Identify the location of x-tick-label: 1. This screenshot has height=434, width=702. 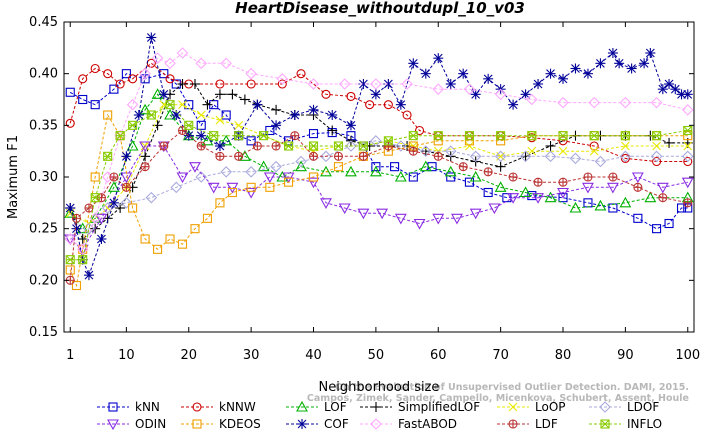
(70, 355).